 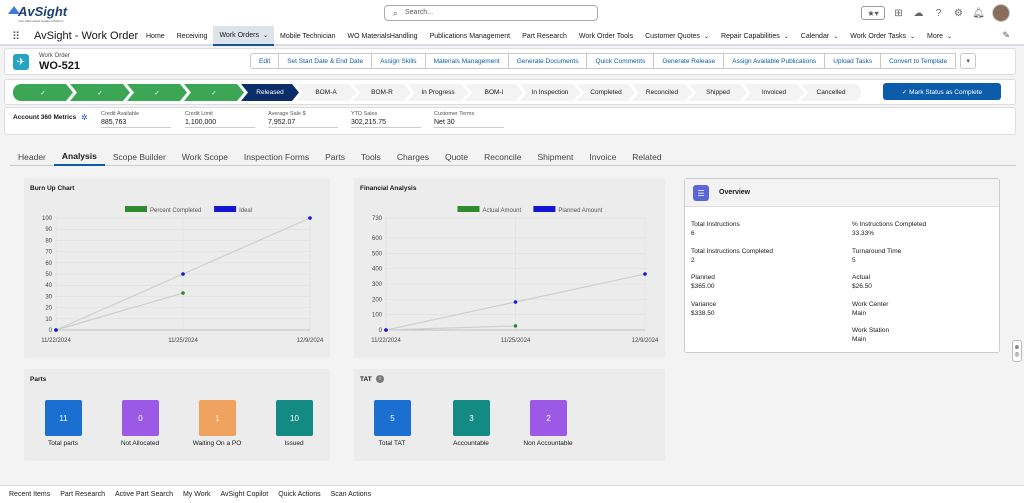 What do you see at coordinates (873, 13) in the screenshot?
I see `favorites-star-icon: ★▾` at bounding box center [873, 13].